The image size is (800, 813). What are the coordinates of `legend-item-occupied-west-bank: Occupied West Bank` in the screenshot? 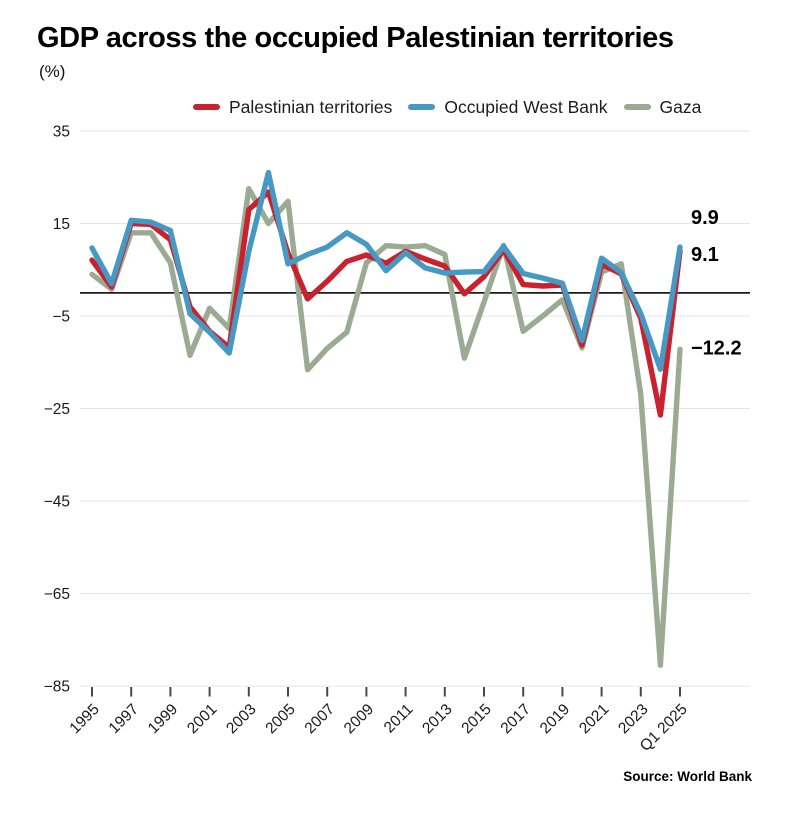 It's located at (508, 107).